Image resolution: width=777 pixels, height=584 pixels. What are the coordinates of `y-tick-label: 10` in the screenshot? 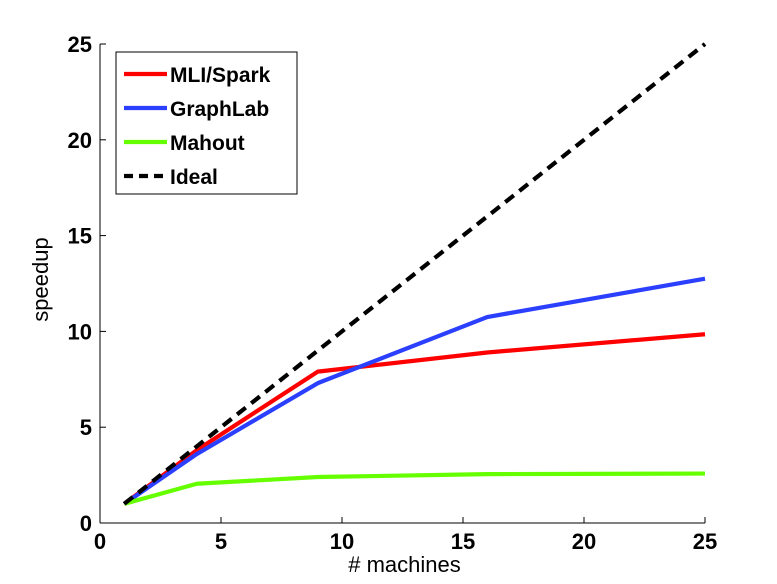 It's located at (80, 331).